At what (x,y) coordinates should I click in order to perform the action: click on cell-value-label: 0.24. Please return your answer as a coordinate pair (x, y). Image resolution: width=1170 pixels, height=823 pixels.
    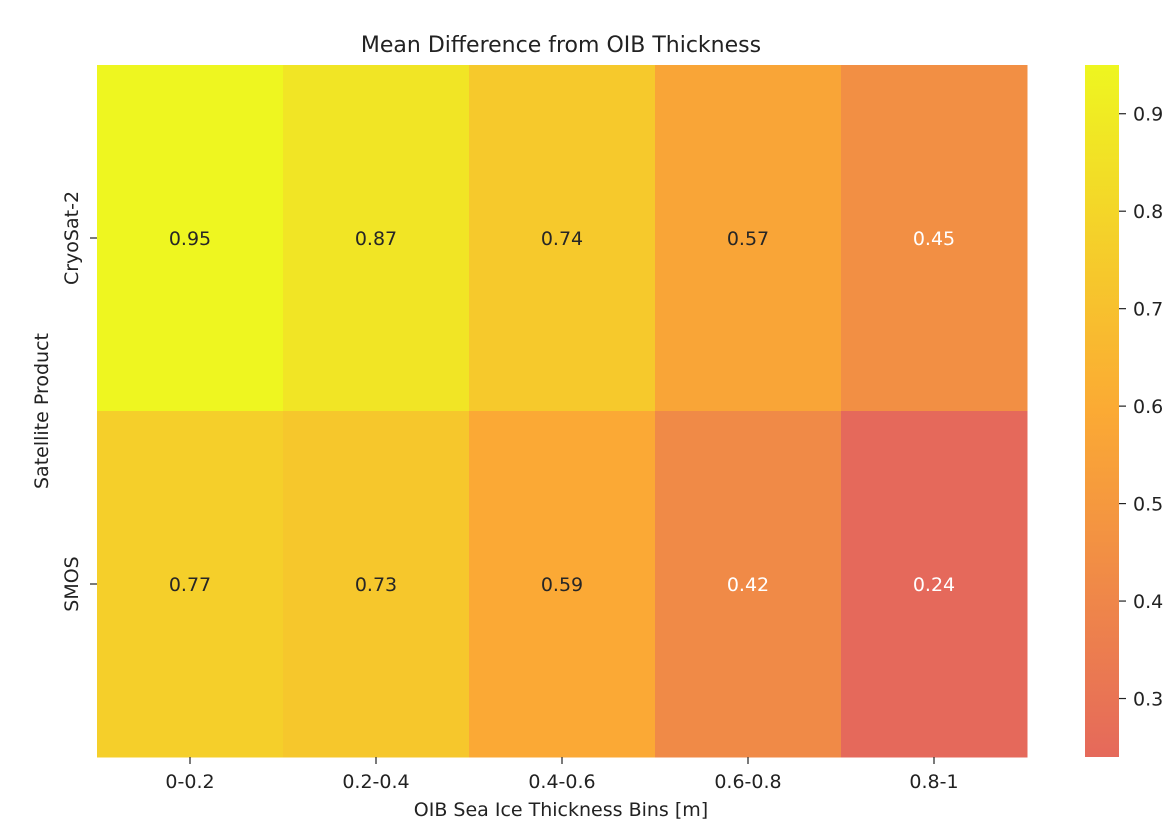
    Looking at the image, I should click on (934, 585).